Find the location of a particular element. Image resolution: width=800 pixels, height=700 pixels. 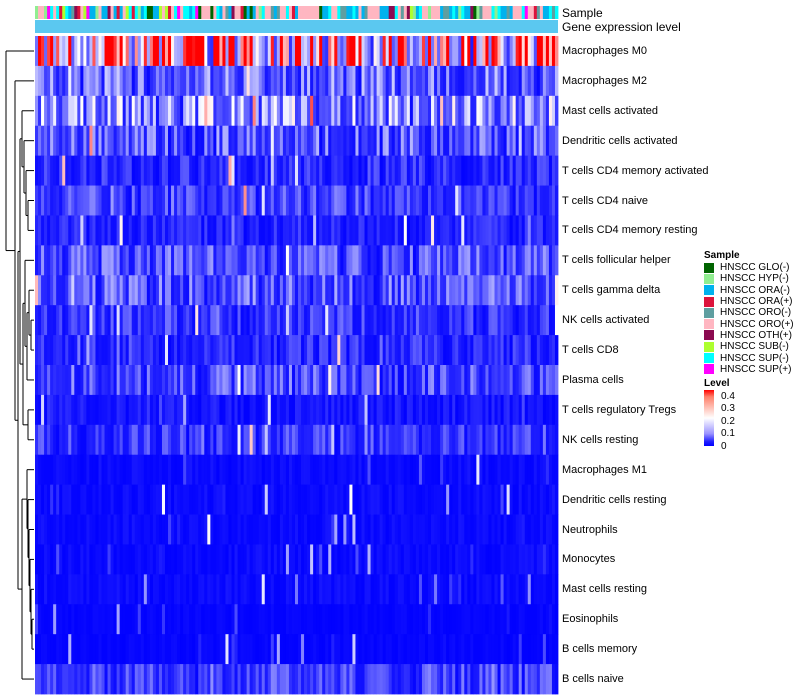

legend-label: HNSCC HYP(-) is located at coordinates (754, 279).